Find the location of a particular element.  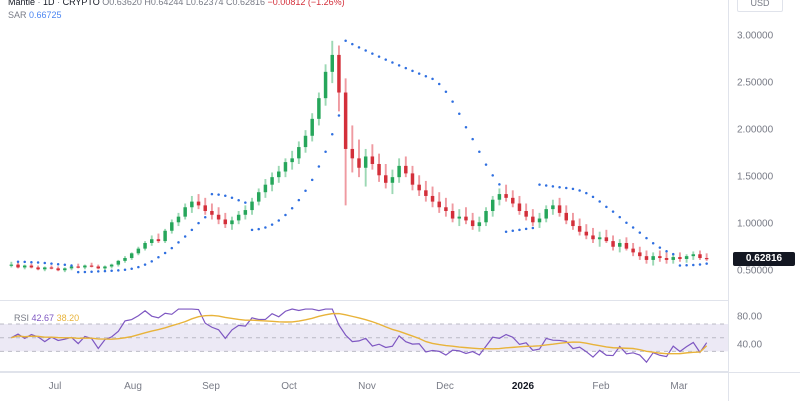

rsi-label: RSI is located at coordinates (22, 318).